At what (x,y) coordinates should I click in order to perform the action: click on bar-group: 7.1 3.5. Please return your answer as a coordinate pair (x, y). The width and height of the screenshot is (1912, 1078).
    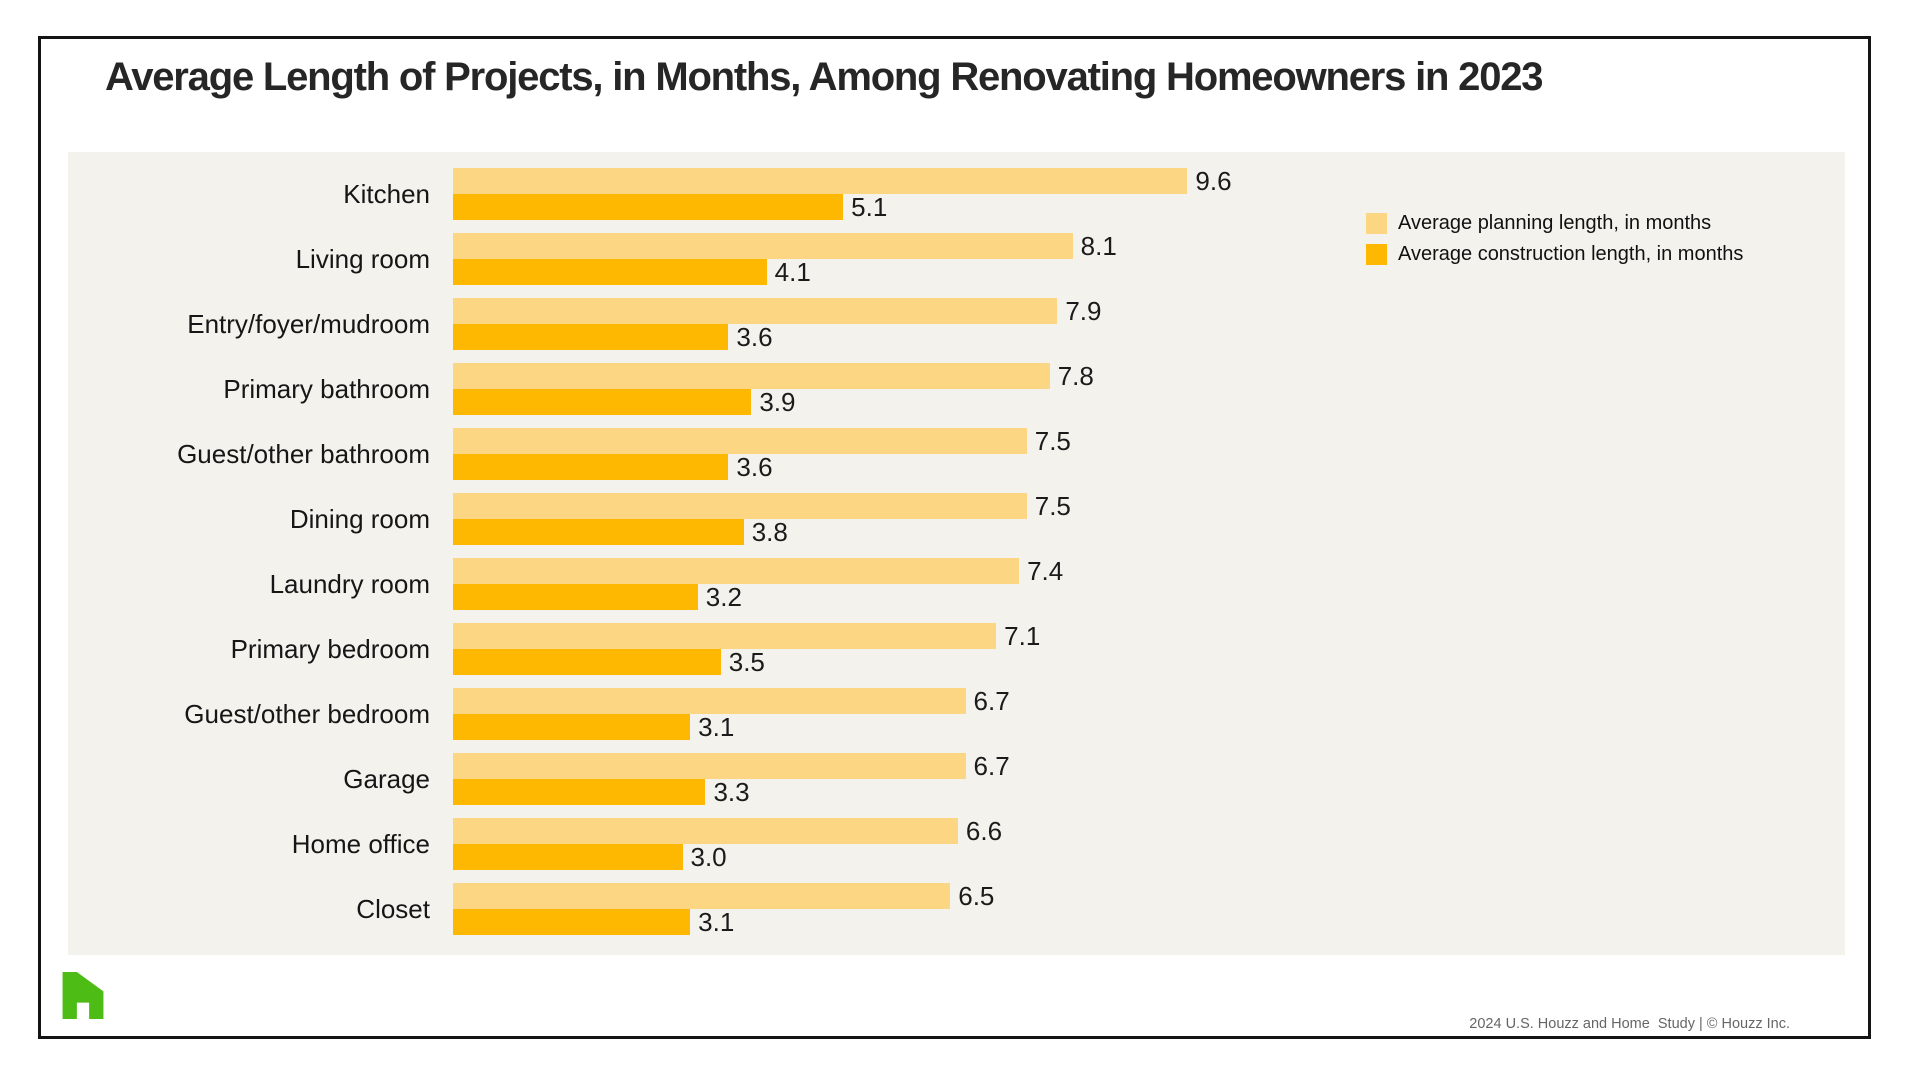
    Looking at the image, I should click on (1149, 648).